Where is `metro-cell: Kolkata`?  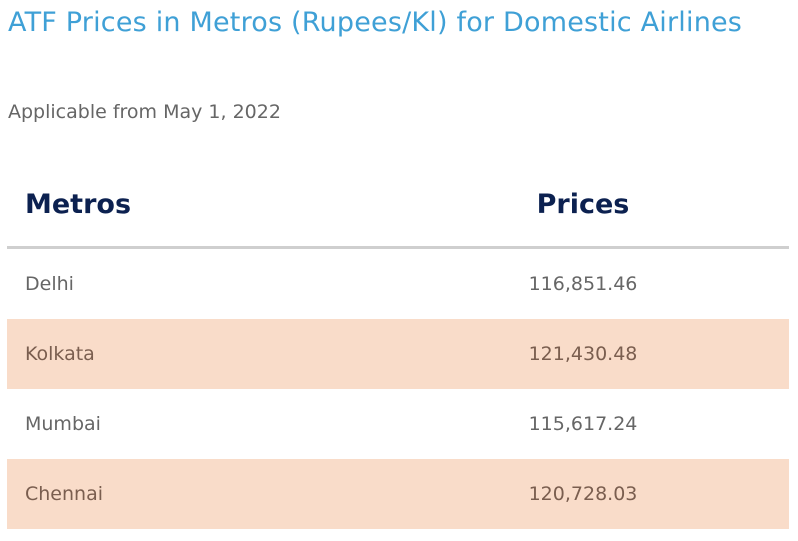
metro-cell: Kolkata is located at coordinates (60, 354).